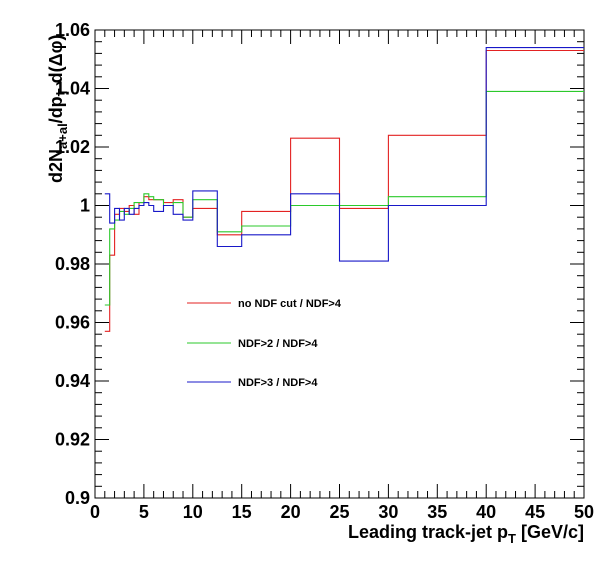 Image resolution: width=596 pixels, height=572 pixels. What do you see at coordinates (278, 383) in the screenshot?
I see `legend-label: NDF>3 / NDF>4` at bounding box center [278, 383].